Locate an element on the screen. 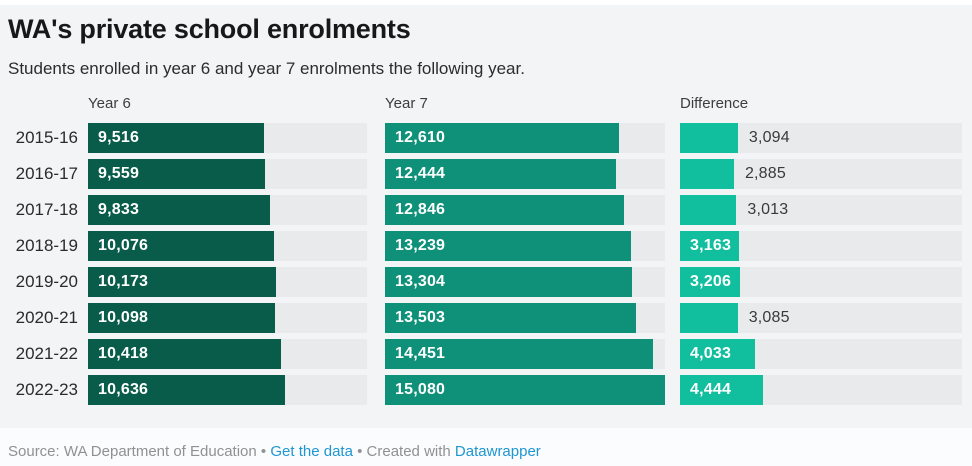 This screenshot has width=972, height=466. column-header-year7: Year 7 is located at coordinates (406, 103).